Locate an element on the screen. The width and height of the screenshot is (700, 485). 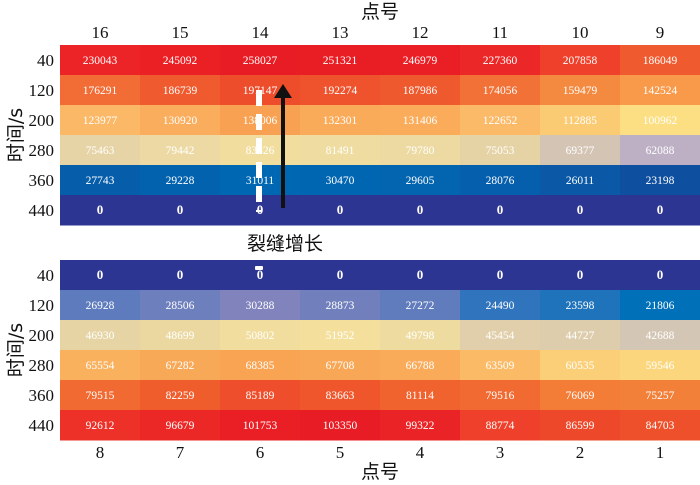
cell-value-label: 246979 is located at coordinates (420, 61).